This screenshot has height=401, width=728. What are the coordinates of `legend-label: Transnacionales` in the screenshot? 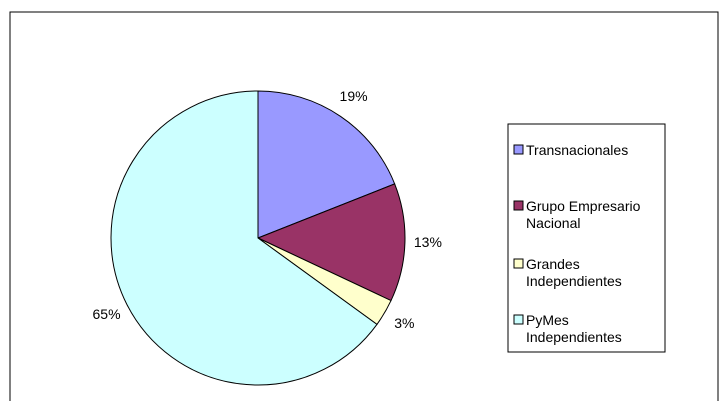 It's located at (577, 150).